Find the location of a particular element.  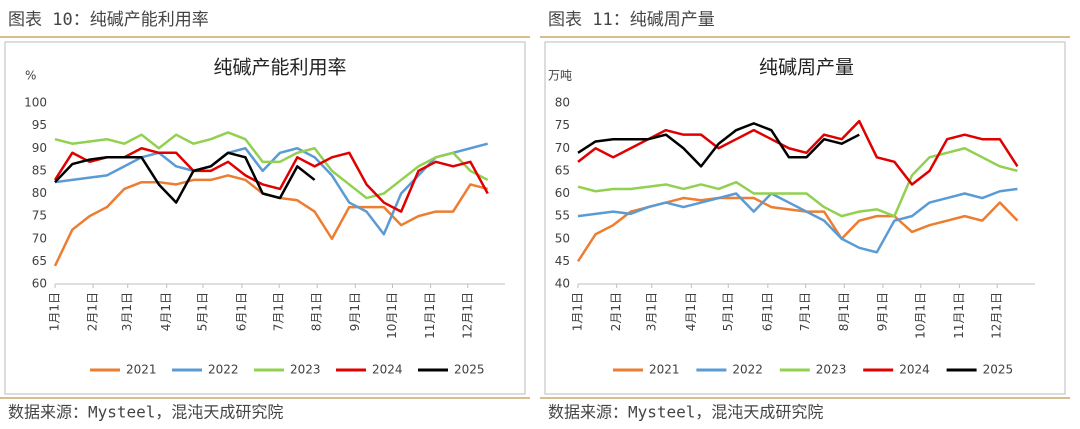

y-tick-label: 95 is located at coordinates (39, 125).